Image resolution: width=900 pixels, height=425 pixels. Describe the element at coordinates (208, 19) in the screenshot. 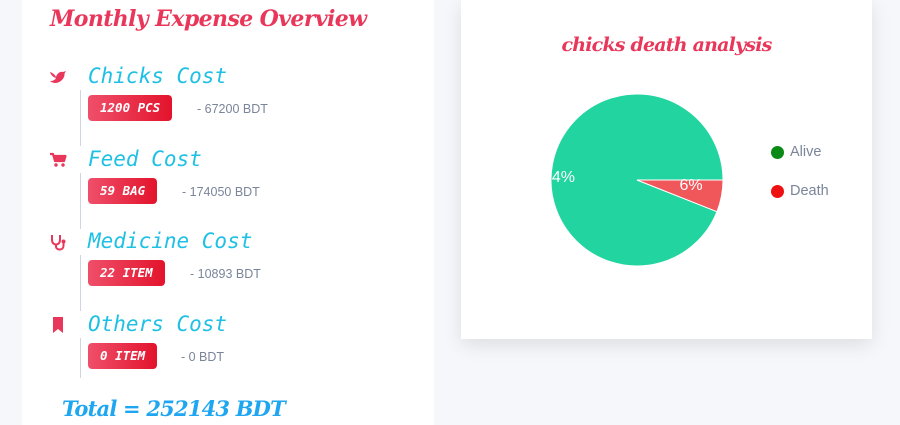

I see `overview-title: Monthly Expense Overview` at that location.